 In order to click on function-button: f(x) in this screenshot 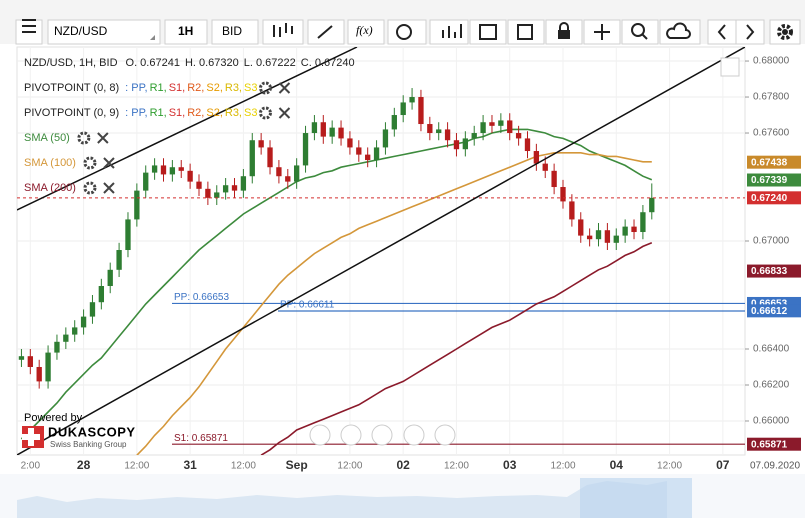, I will do `click(366, 32)`.